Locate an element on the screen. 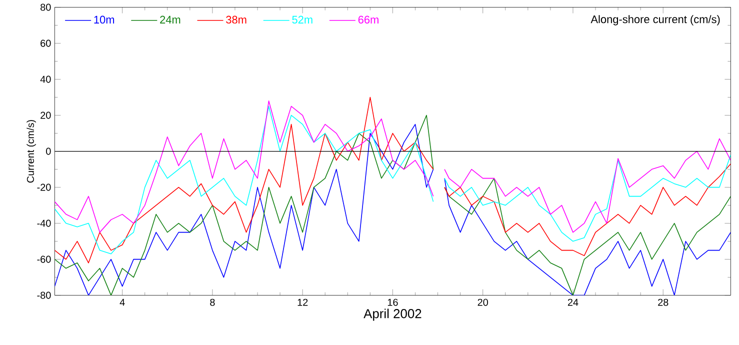 The image size is (739, 345). x-tick-label: 20 is located at coordinates (483, 302).